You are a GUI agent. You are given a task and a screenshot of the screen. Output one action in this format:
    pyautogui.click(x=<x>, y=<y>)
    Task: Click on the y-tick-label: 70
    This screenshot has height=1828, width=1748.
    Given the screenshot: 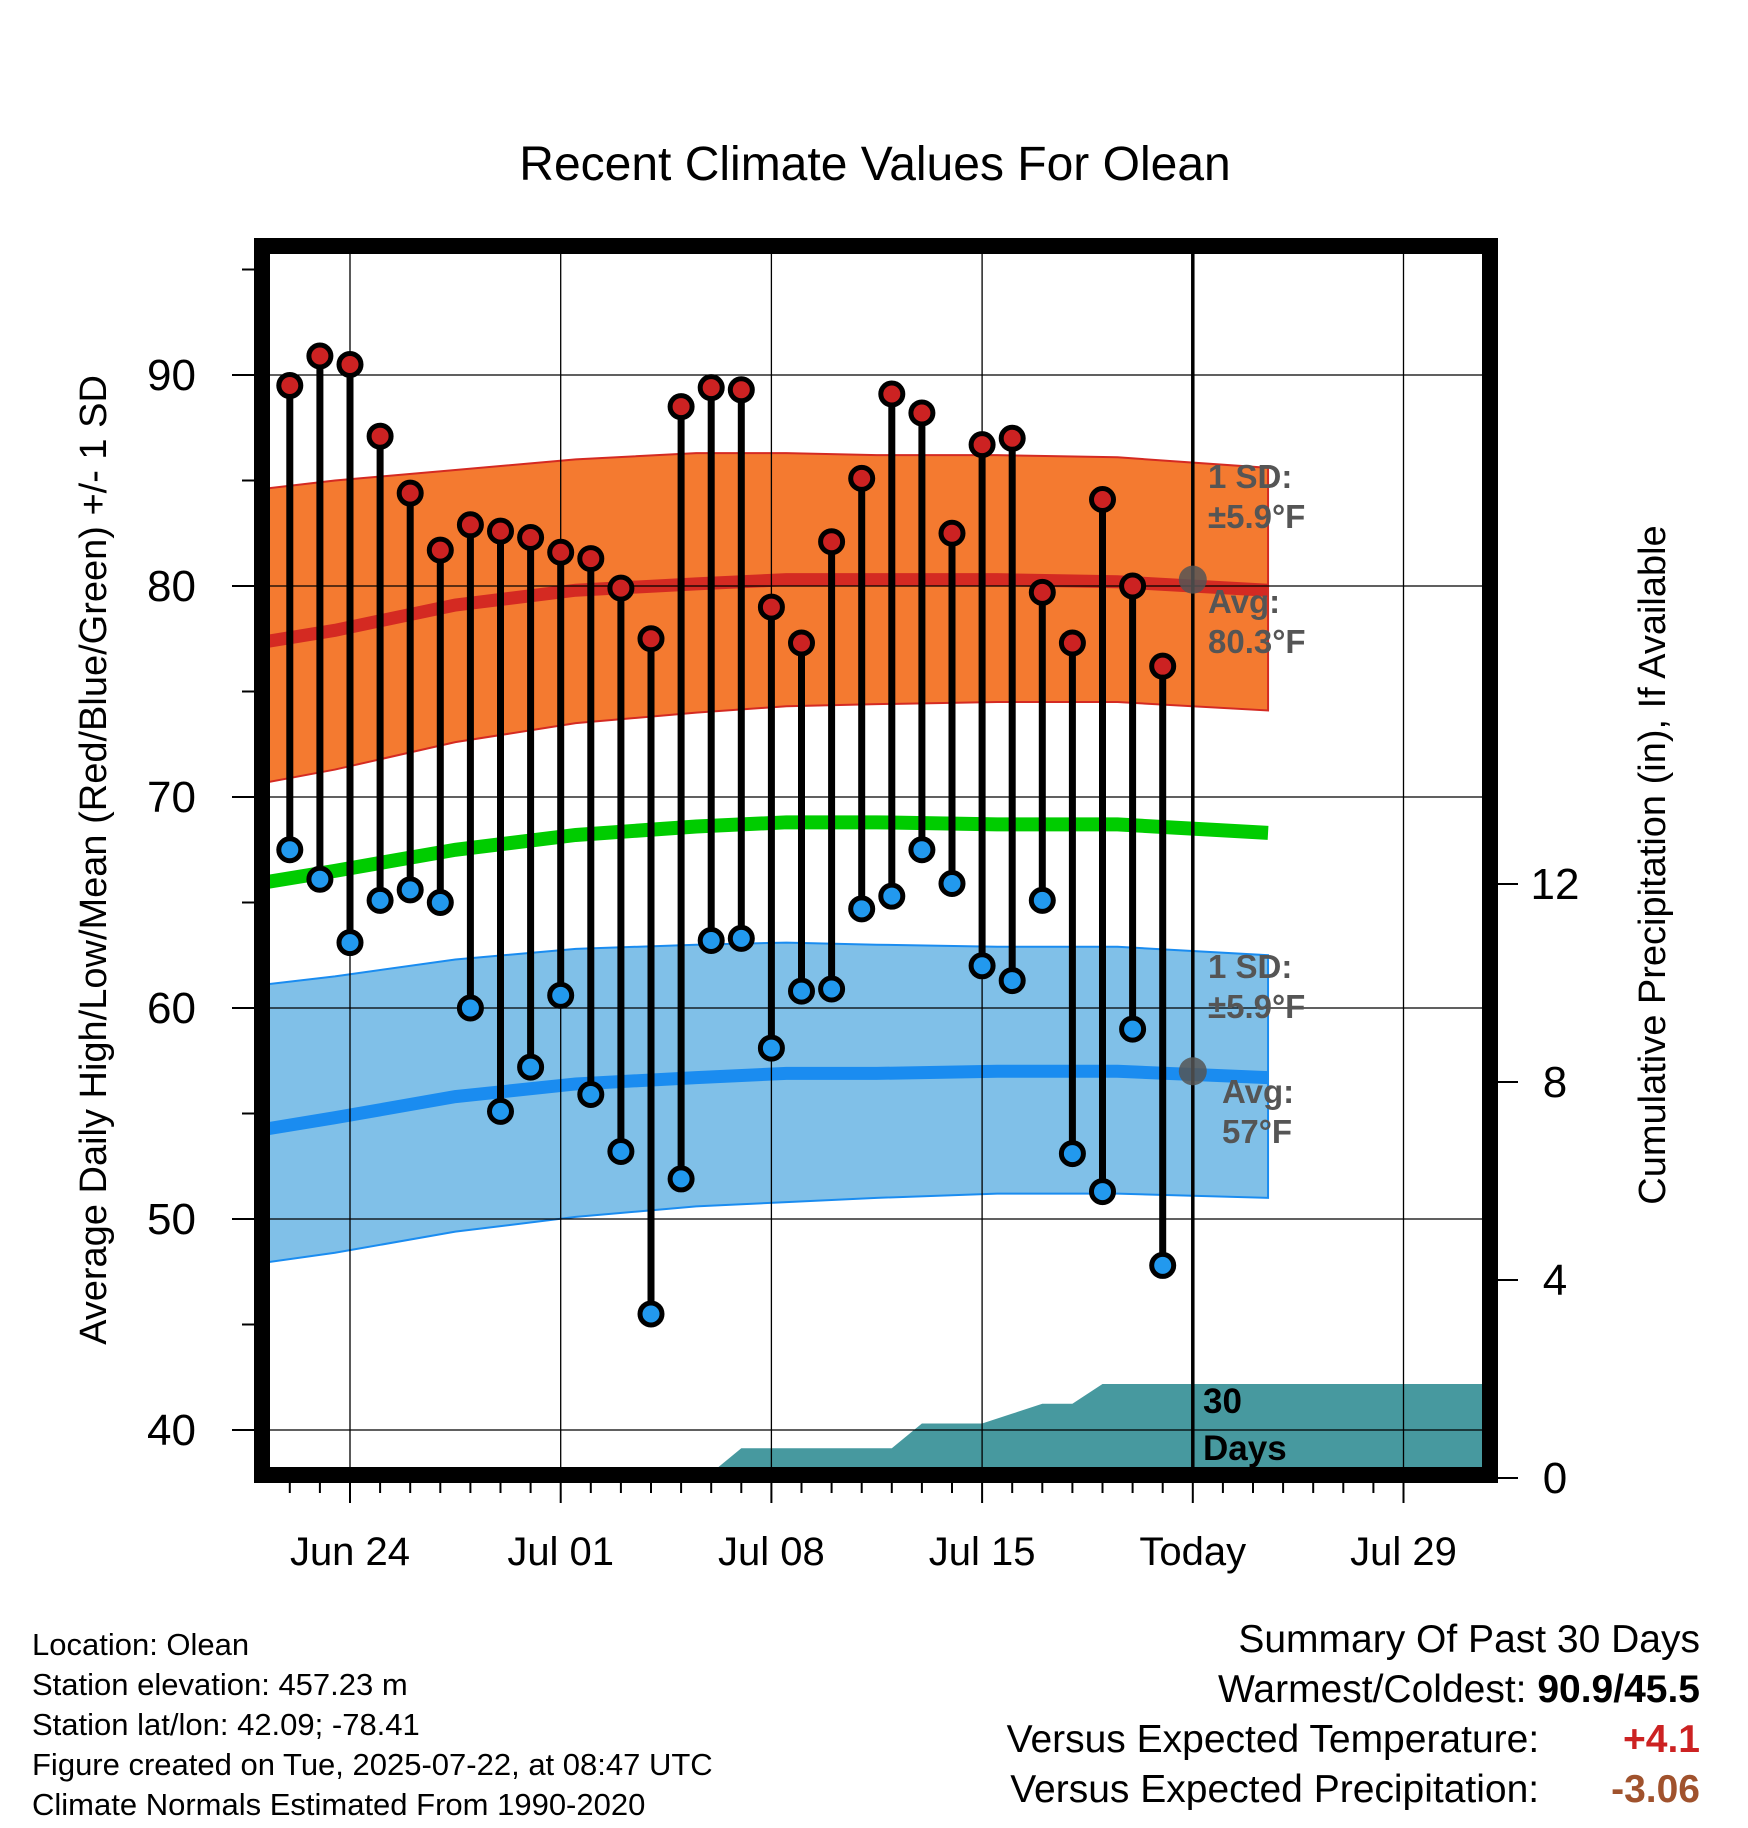 What is the action you would take?
    pyautogui.click(x=171, y=797)
    